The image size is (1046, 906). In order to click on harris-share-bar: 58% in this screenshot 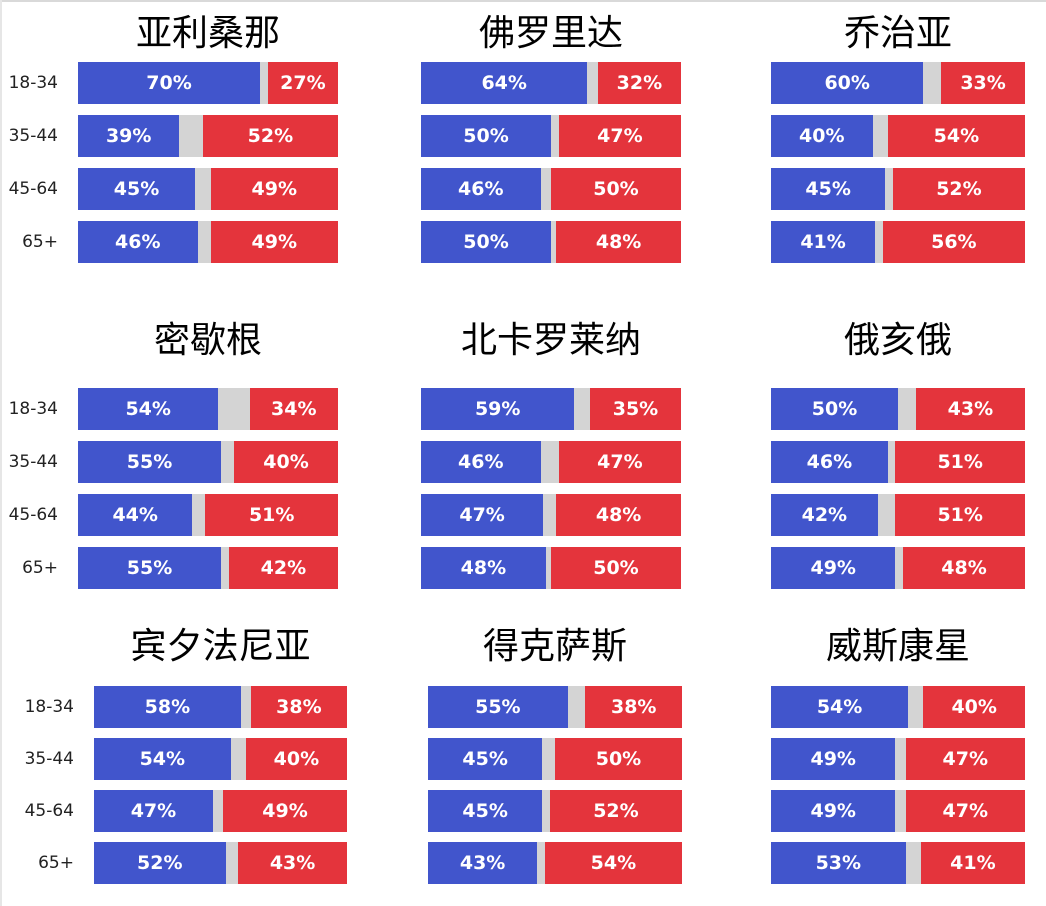, I will do `click(167, 707)`.